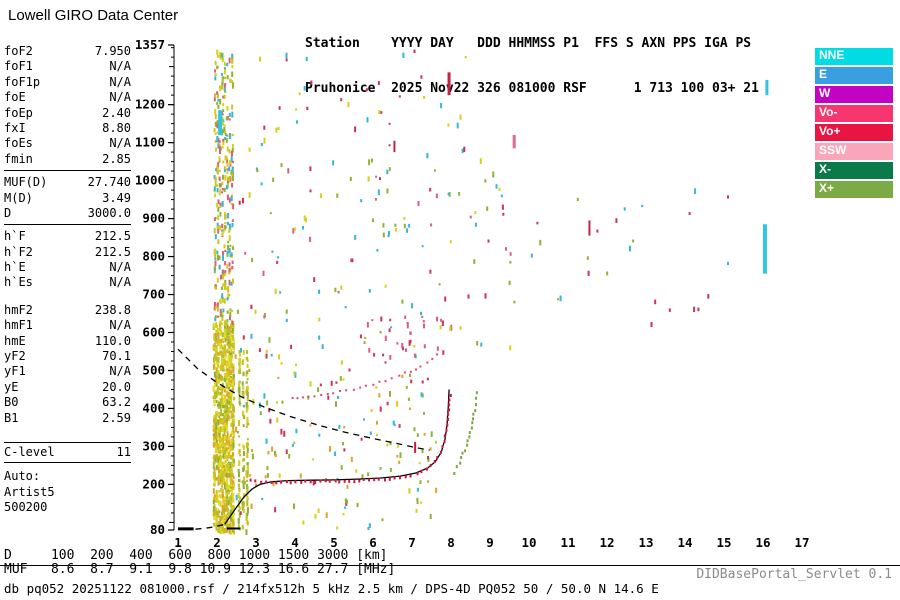 This screenshot has width=900, height=600. What do you see at coordinates (18, 251) in the screenshot?
I see `readout-label: h`F2` at bounding box center [18, 251].